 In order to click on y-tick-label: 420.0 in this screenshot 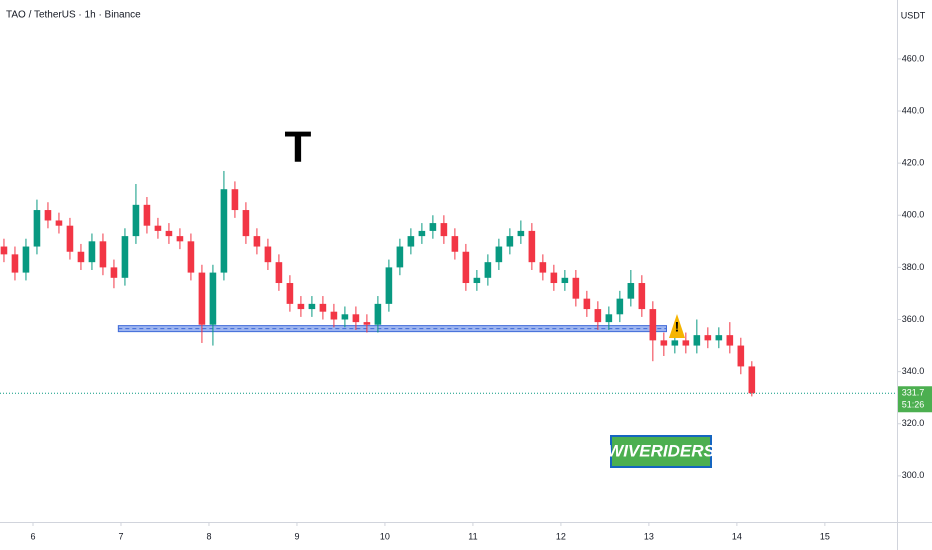, I will do `click(913, 163)`.